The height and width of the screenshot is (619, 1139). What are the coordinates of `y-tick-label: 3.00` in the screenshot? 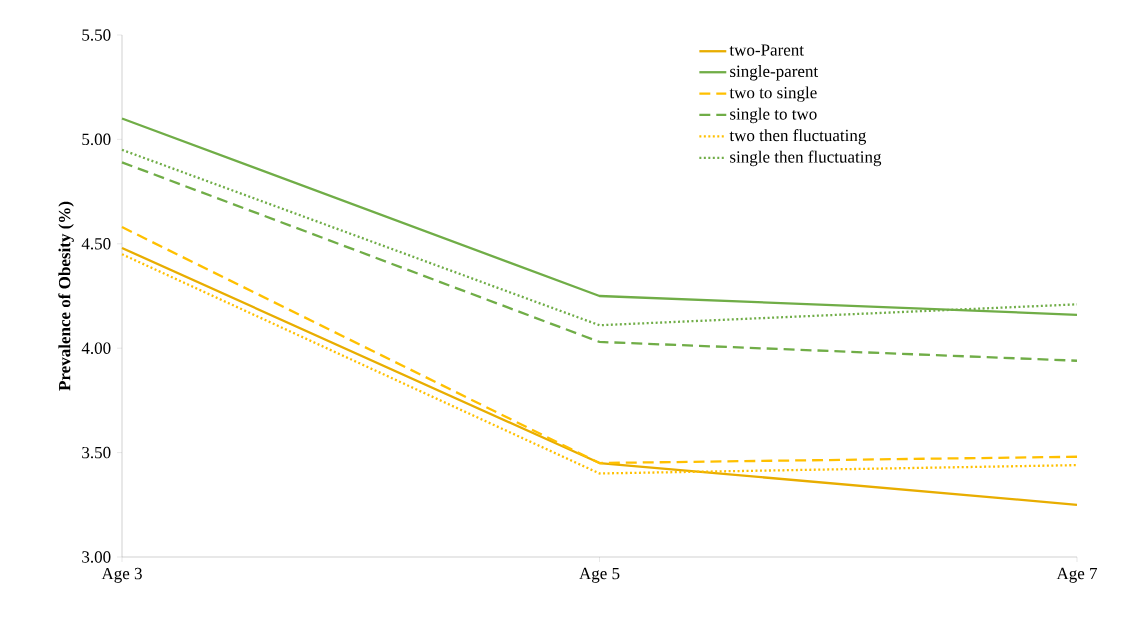 It's located at (96, 557).